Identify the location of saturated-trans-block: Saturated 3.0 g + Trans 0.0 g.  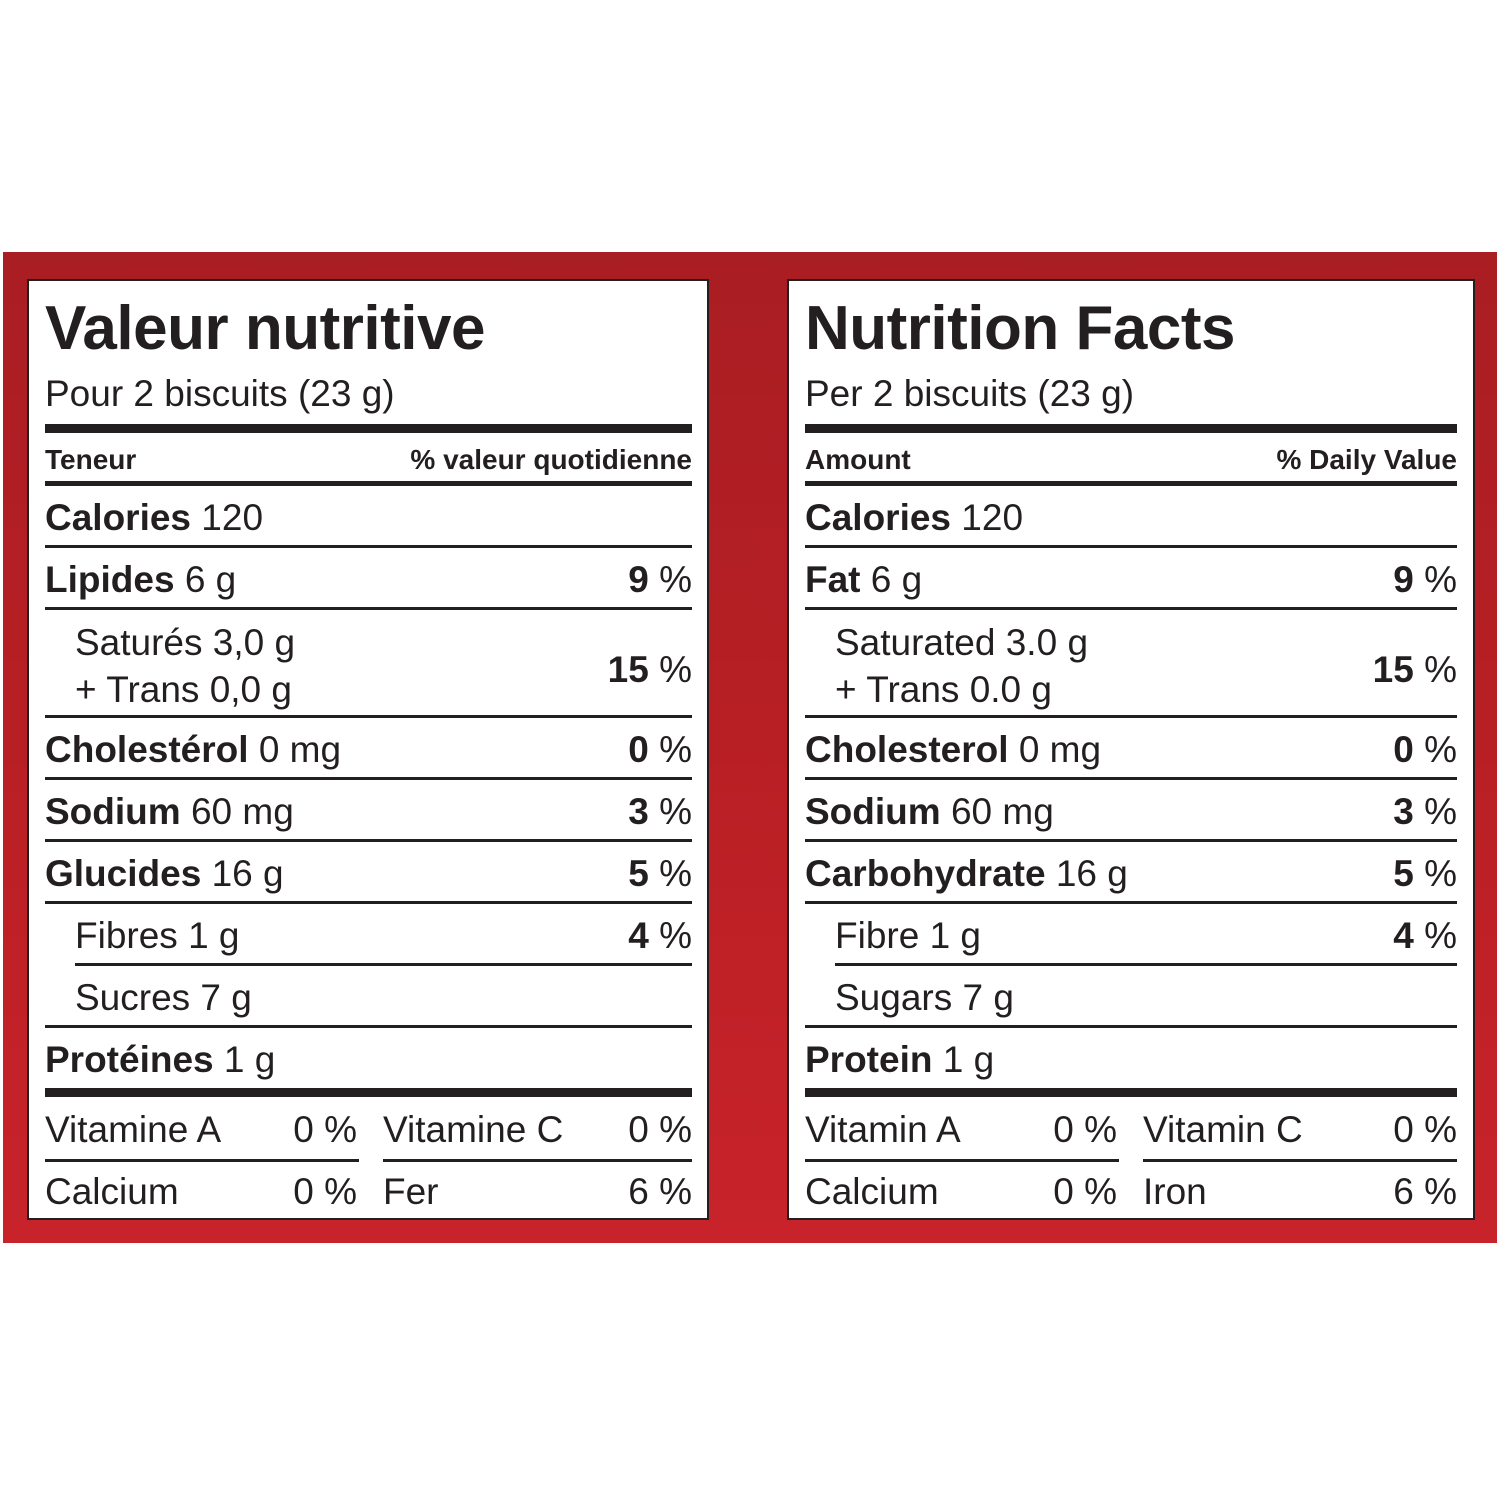
(961, 666).